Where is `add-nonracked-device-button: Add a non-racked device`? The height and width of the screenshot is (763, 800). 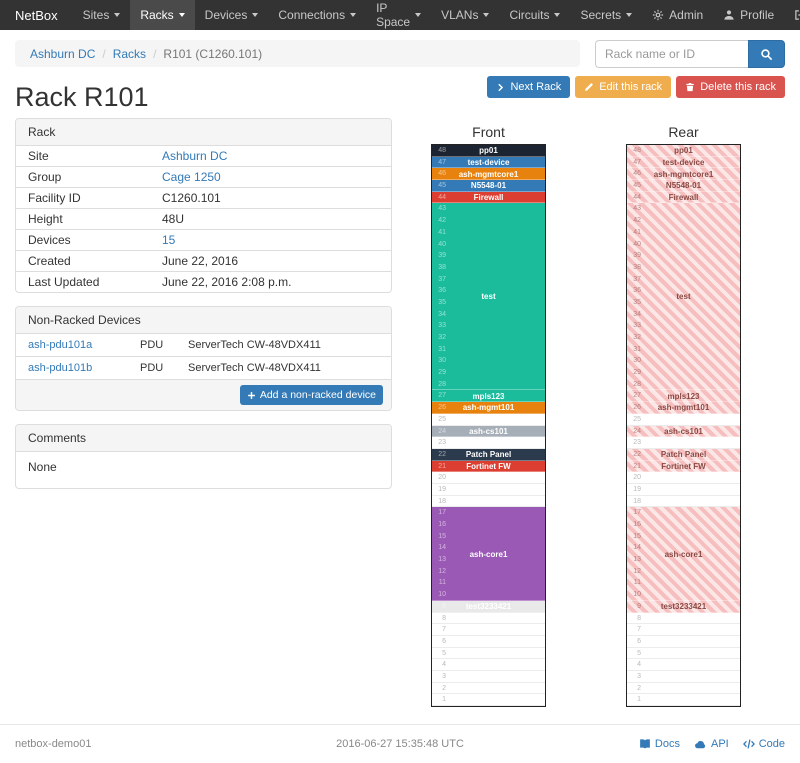
add-nonracked-device-button: Add a non-racked device is located at coordinates (311, 395).